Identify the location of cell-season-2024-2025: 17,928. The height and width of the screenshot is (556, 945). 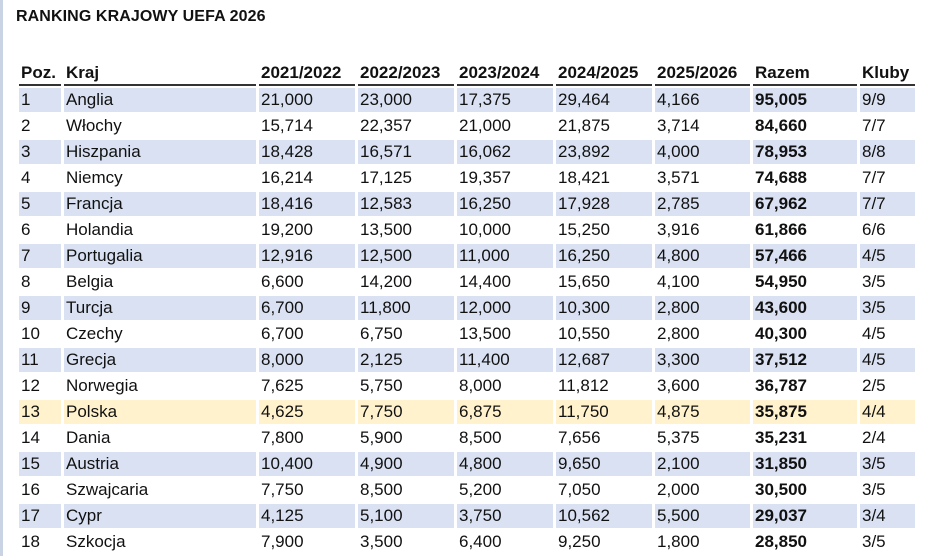
(604, 204).